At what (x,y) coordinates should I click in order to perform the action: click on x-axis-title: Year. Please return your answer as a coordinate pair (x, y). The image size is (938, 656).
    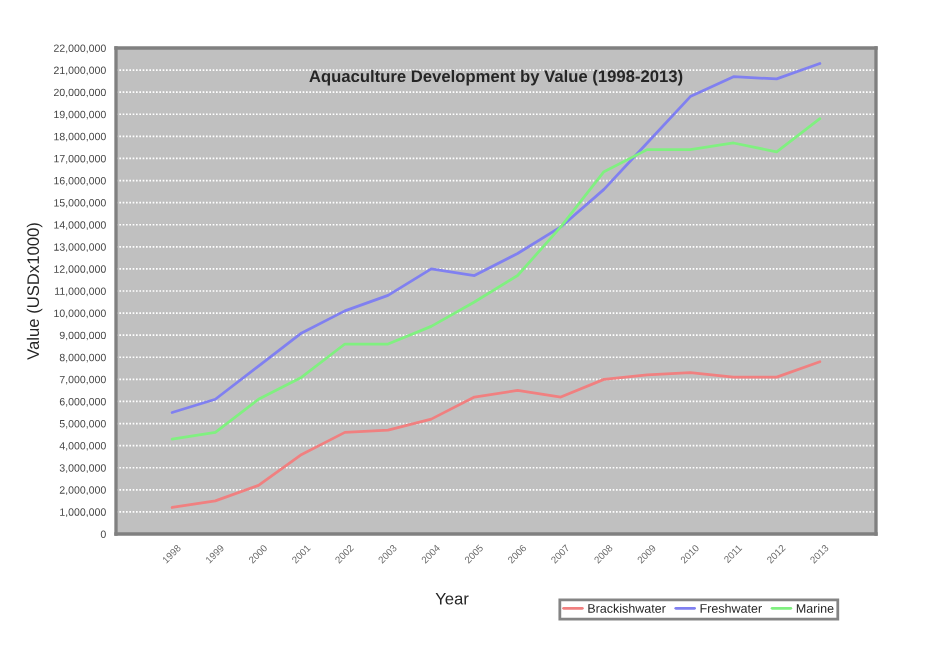
    Looking at the image, I should click on (452, 598).